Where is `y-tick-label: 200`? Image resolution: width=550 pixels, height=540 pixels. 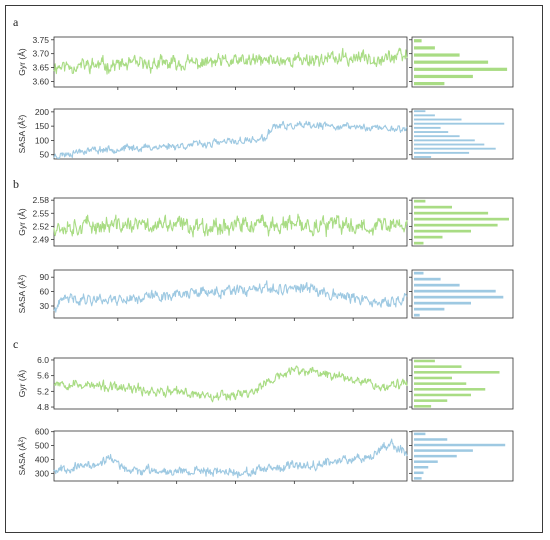 y-tick-label: 200 is located at coordinates (42, 112).